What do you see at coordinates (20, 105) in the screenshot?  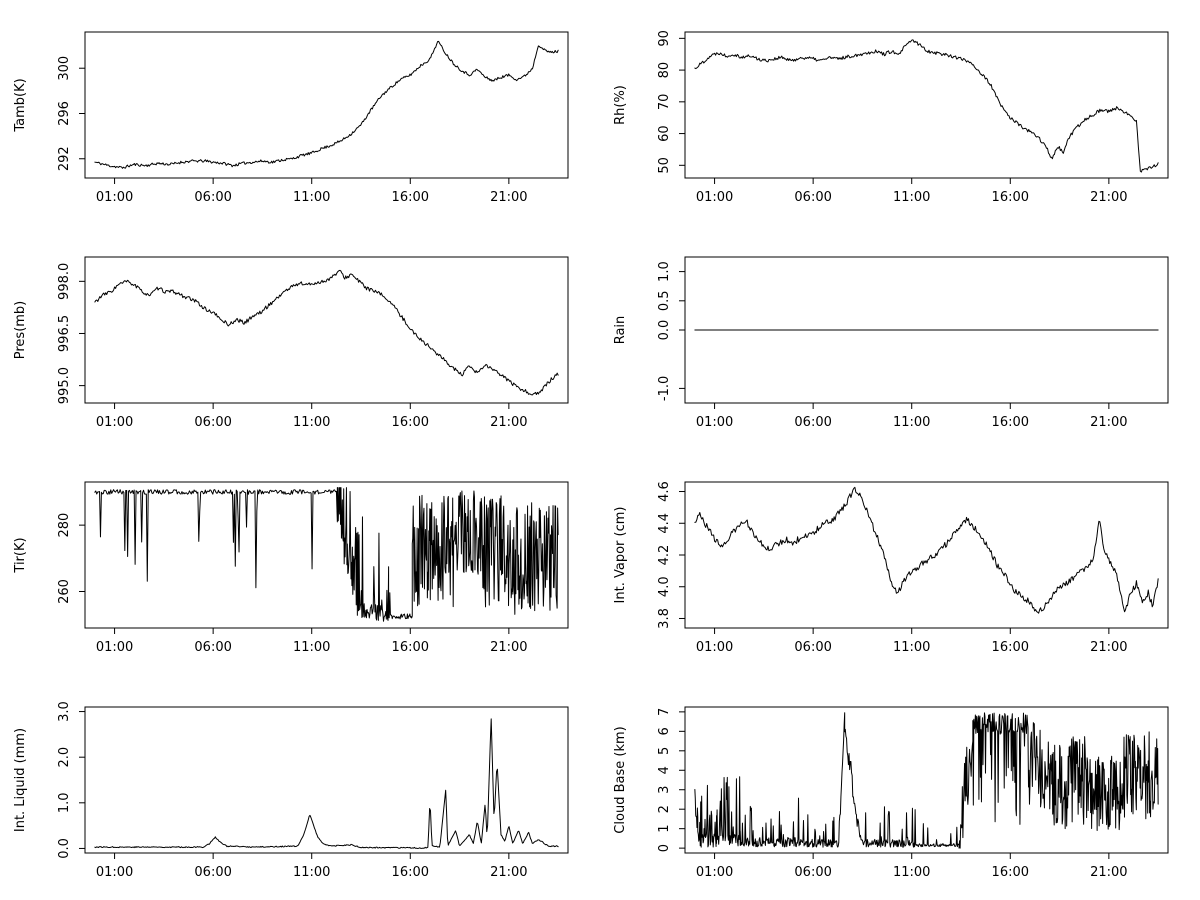 I see `y-axis-label: Tamb(K)` at bounding box center [20, 105].